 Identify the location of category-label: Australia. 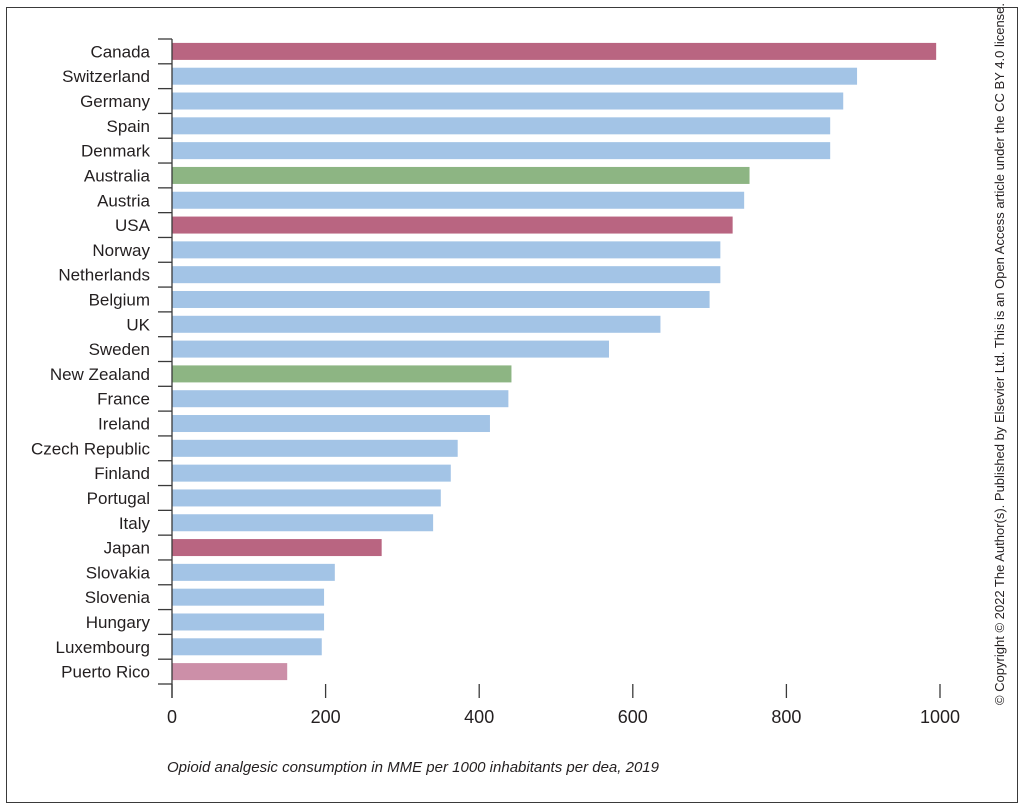
(117, 175).